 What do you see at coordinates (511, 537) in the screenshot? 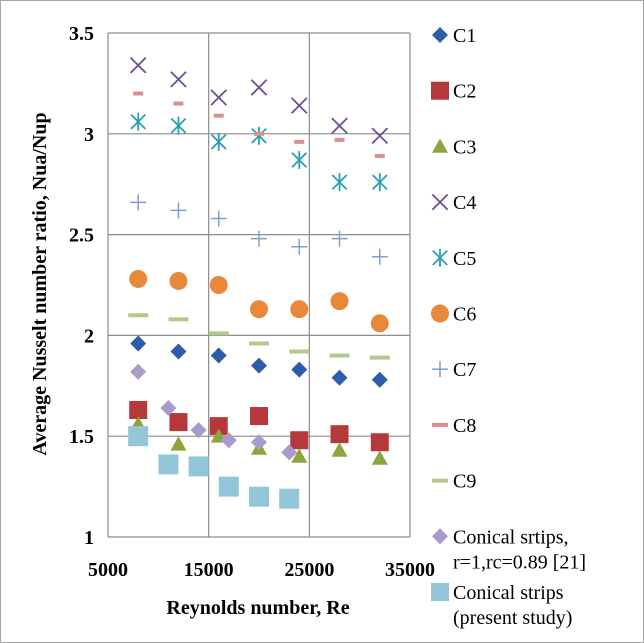
I see `legend-label: Conical srtips,` at bounding box center [511, 537].